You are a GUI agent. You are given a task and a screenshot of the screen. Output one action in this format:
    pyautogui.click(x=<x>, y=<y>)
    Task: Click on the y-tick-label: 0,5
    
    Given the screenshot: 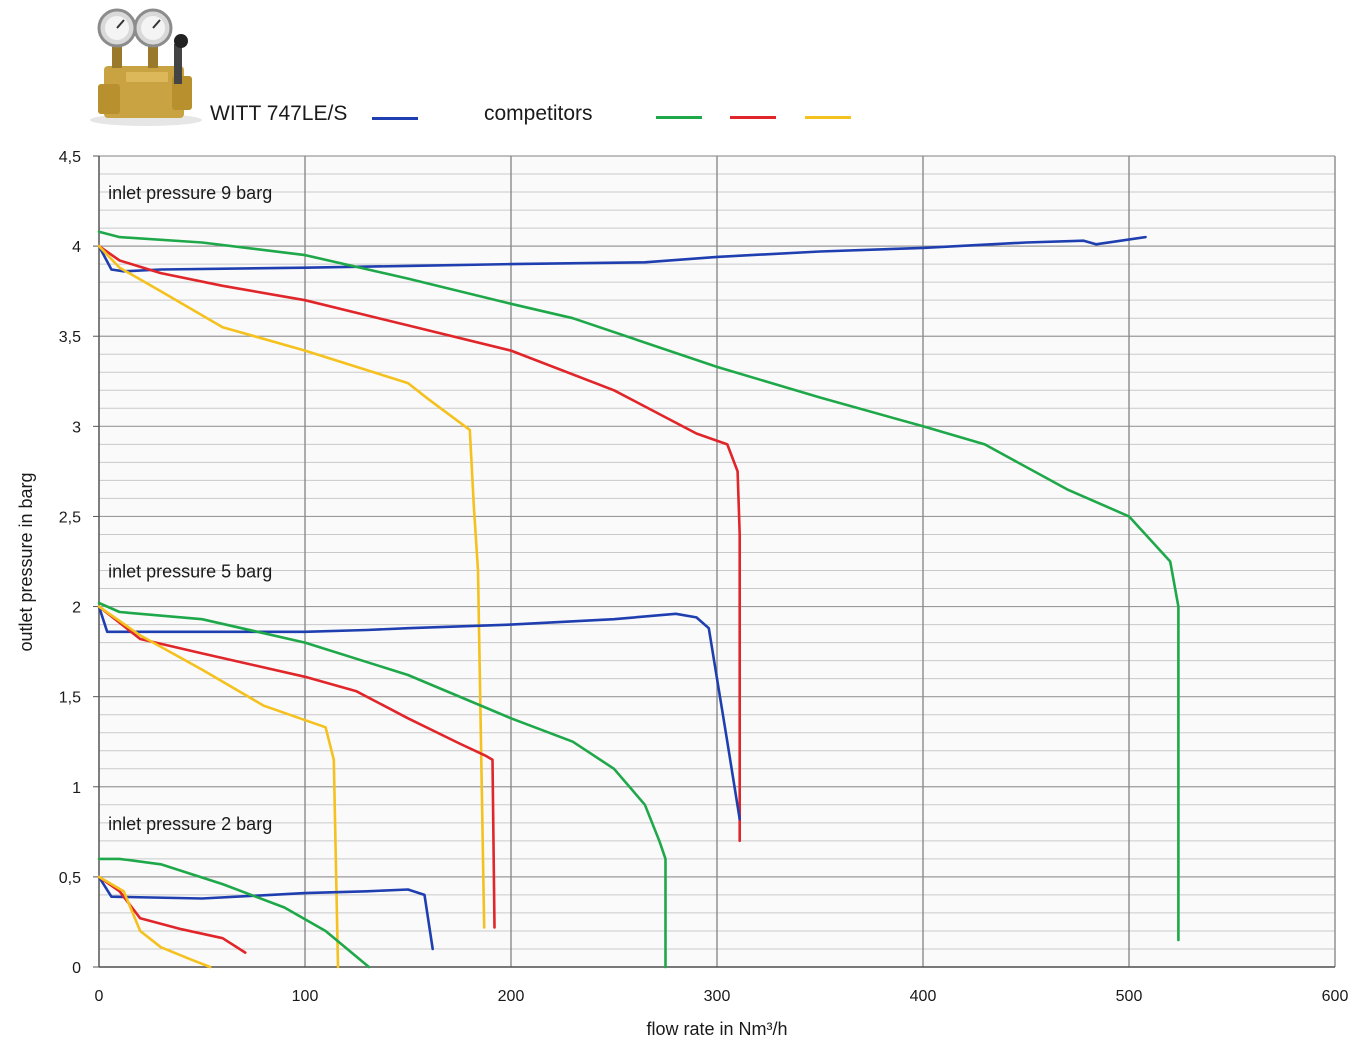 What is the action you would take?
    pyautogui.click(x=70, y=878)
    